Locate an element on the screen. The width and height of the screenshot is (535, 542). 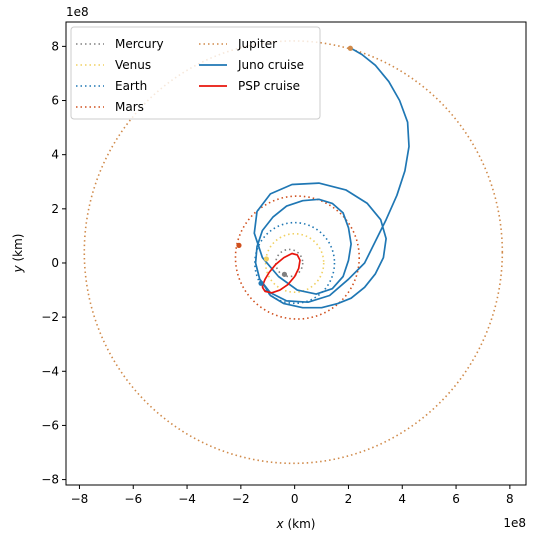
mars-position-dot is located at coordinates (239, 245).